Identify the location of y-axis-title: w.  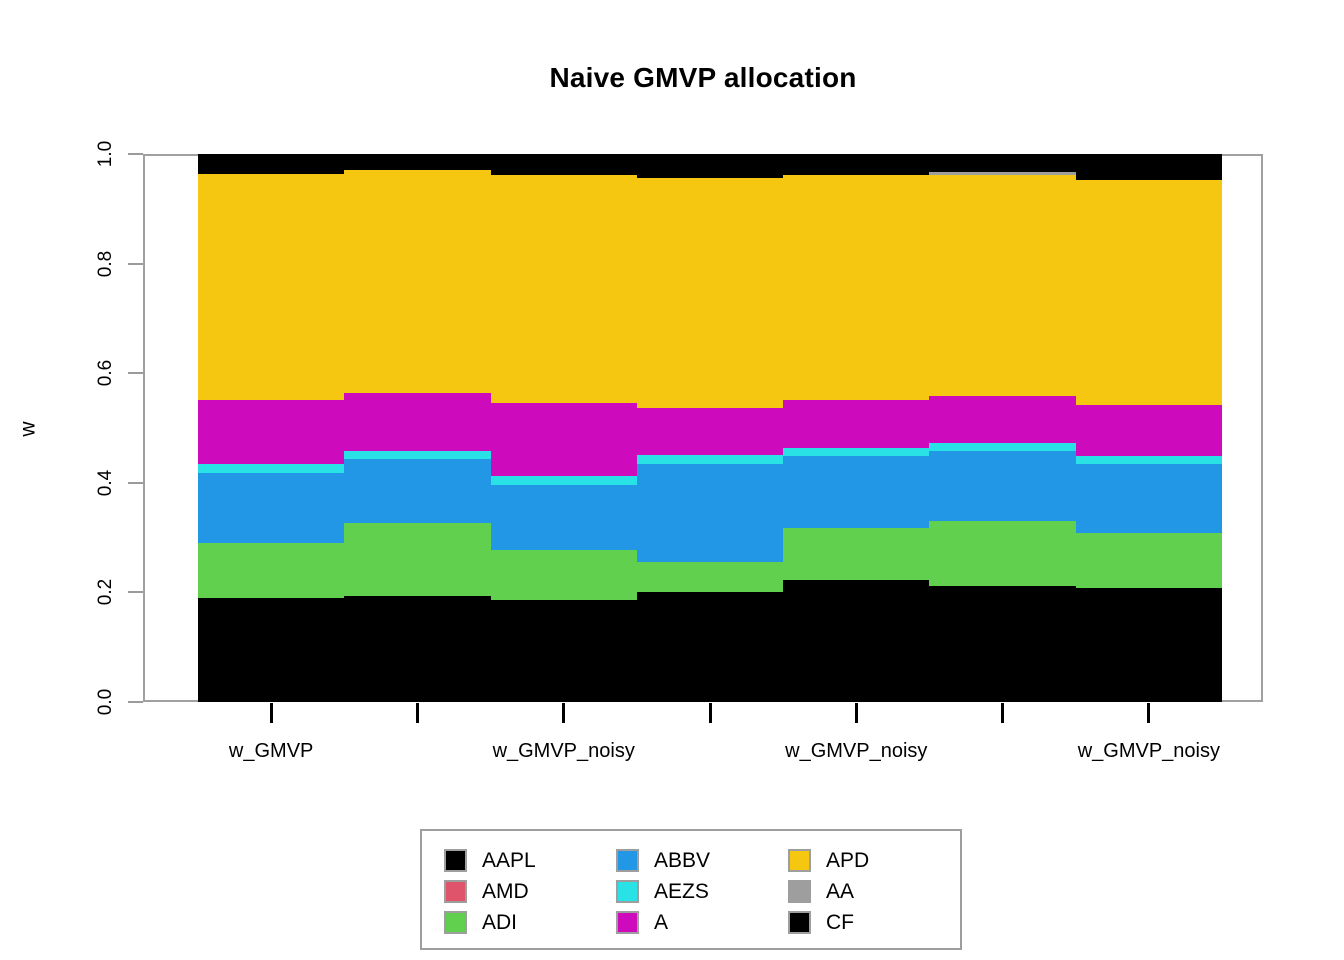
(28, 429).